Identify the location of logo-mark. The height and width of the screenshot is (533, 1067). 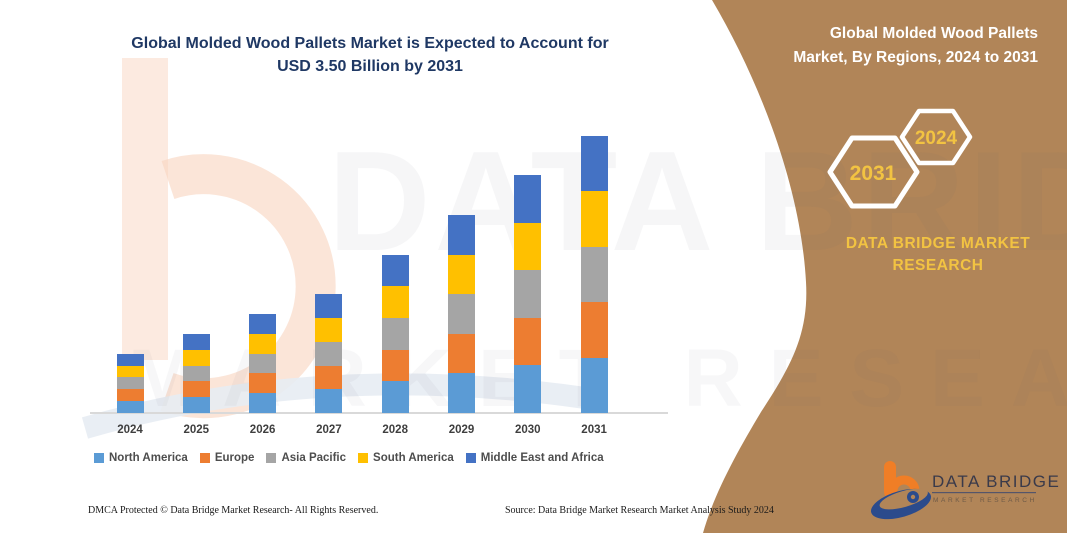
(901, 490).